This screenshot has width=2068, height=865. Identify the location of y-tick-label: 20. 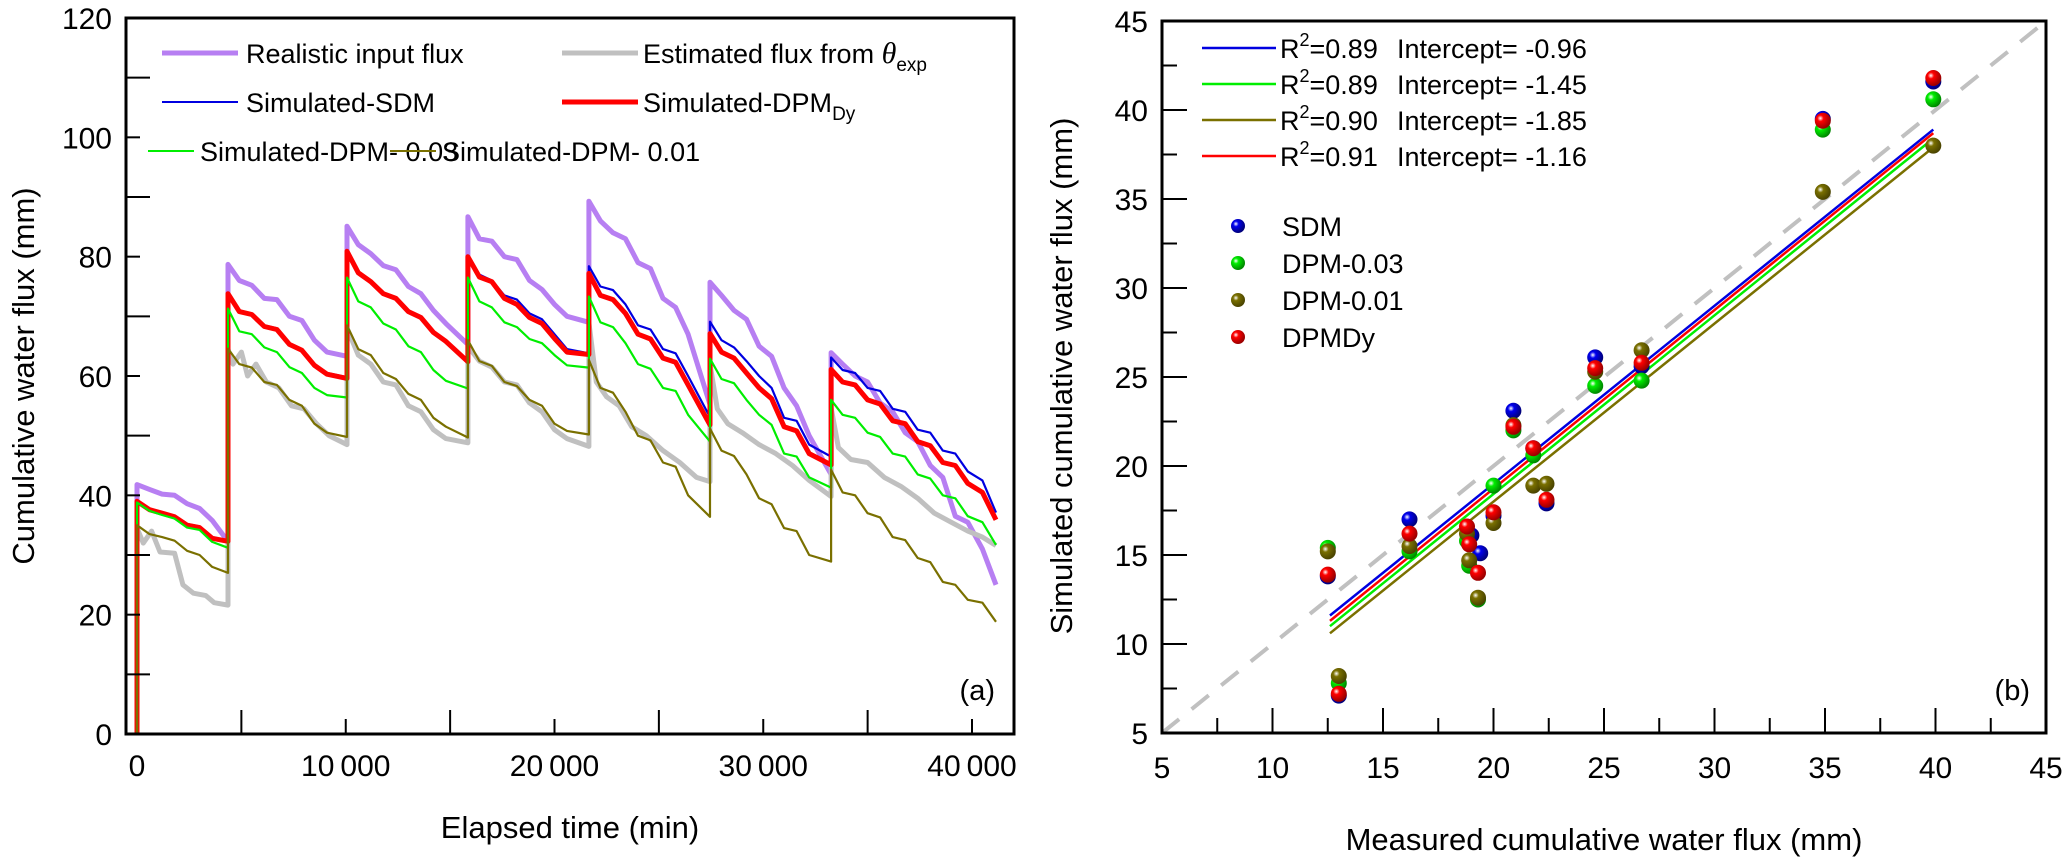
(1131, 467).